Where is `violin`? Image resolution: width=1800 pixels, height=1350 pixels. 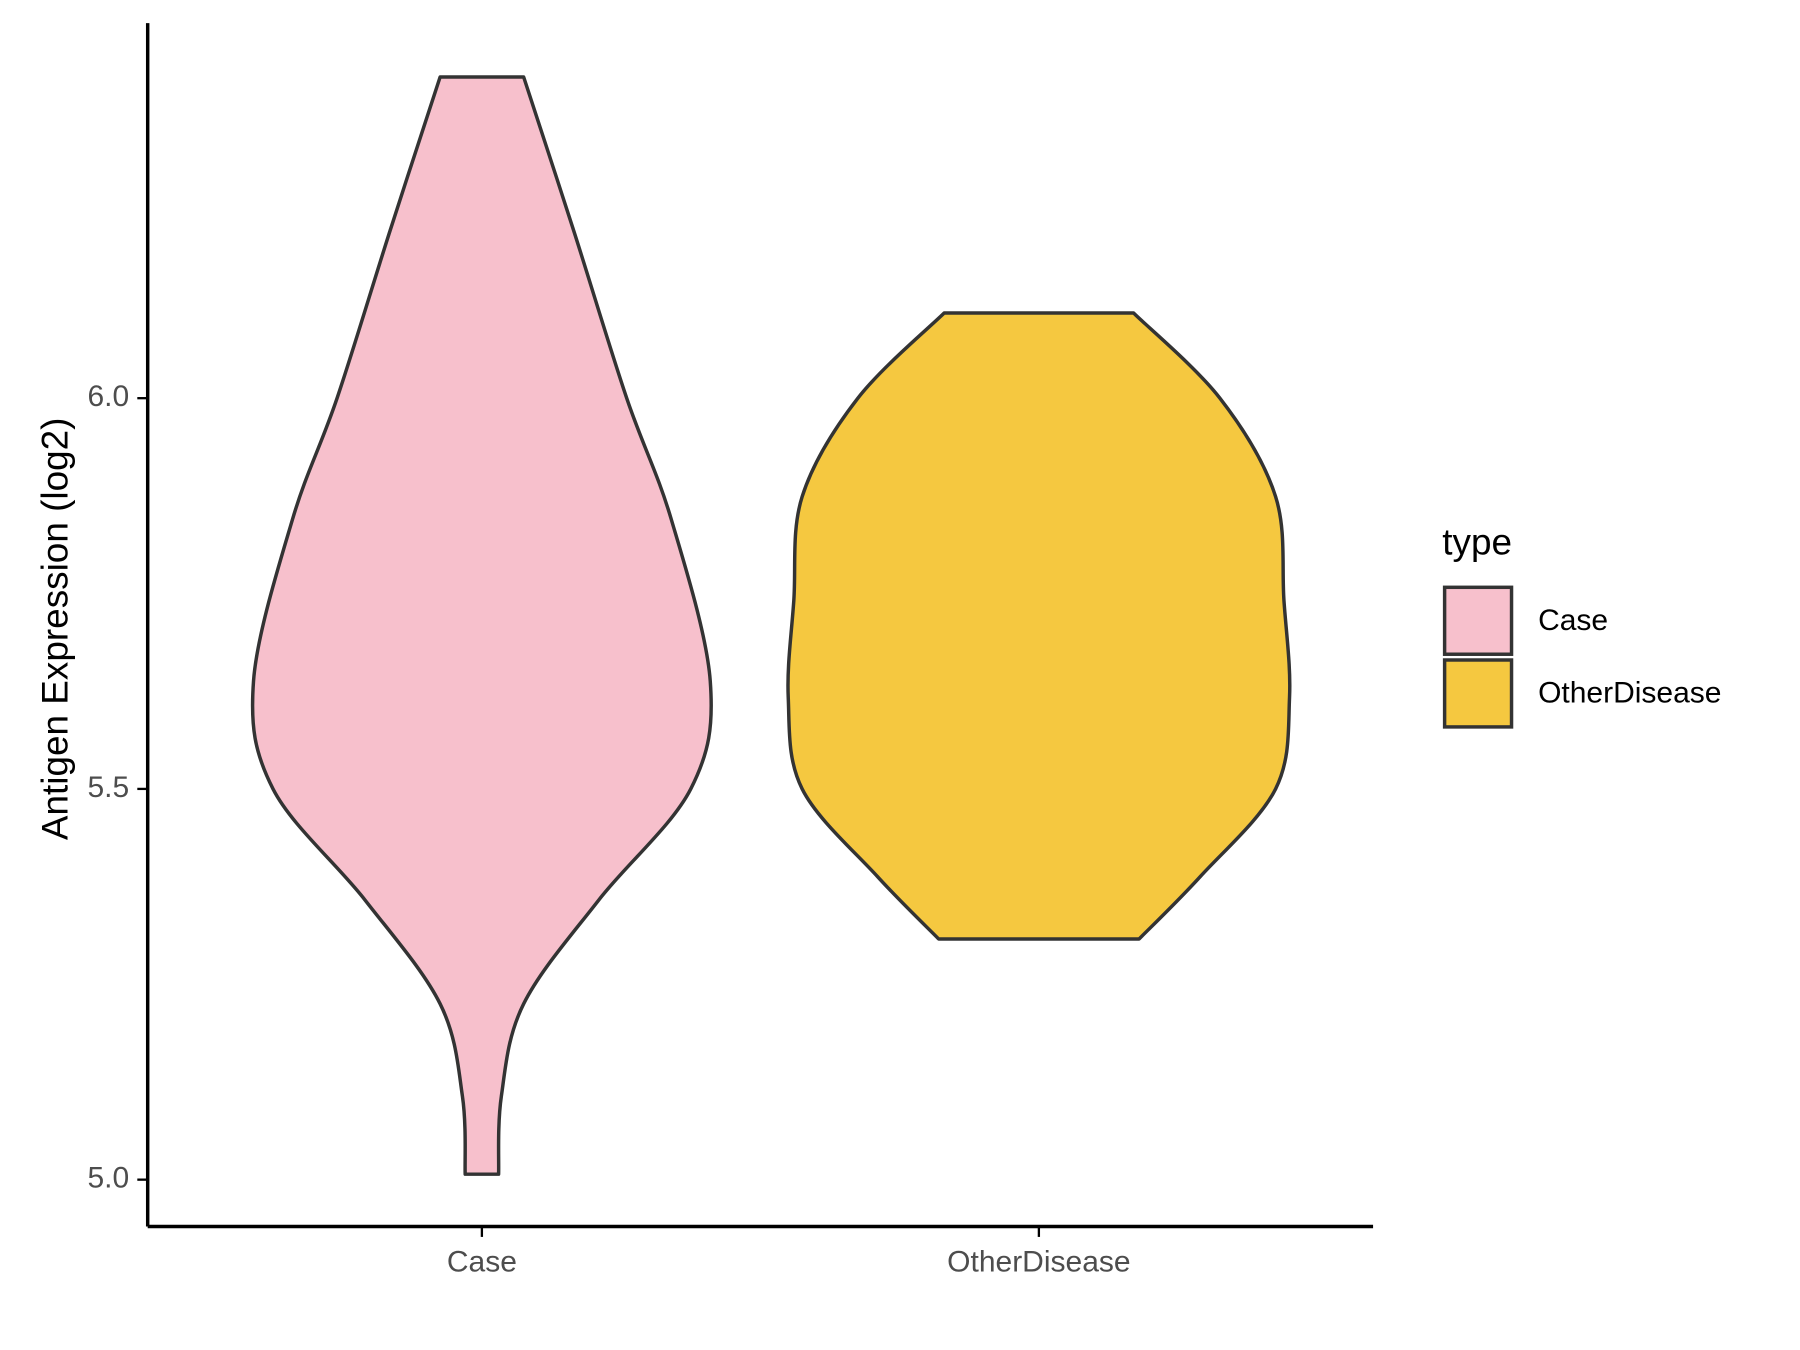 violin is located at coordinates (1039, 626).